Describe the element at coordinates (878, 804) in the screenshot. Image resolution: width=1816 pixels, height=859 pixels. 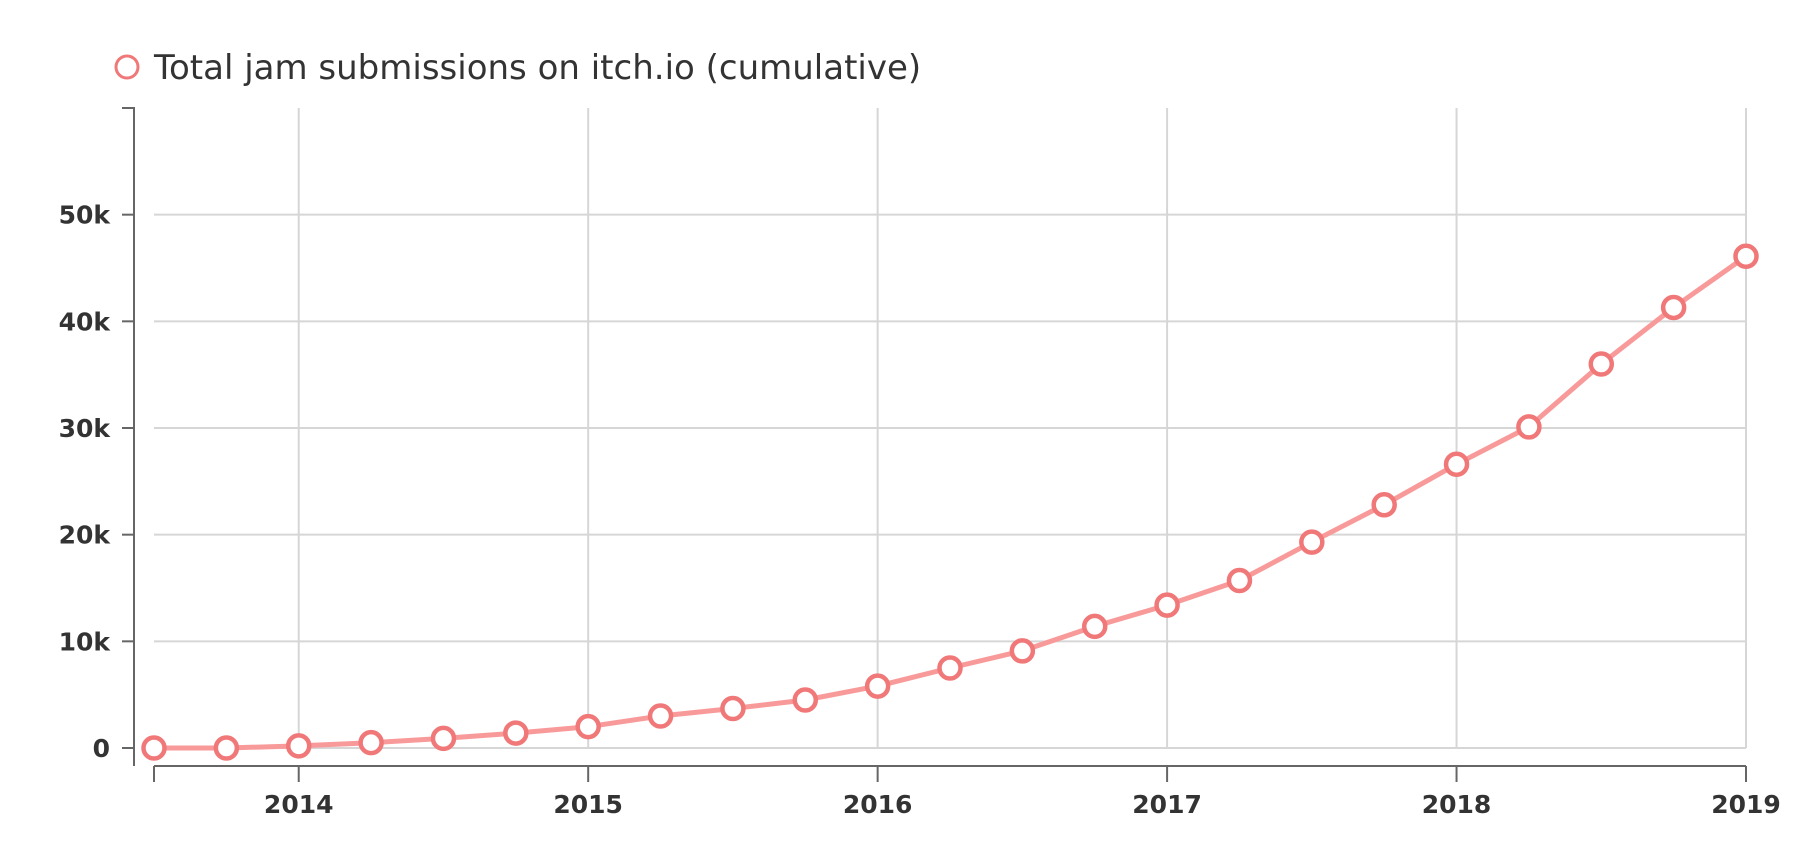
I see `x-tick-label: 2016` at that location.